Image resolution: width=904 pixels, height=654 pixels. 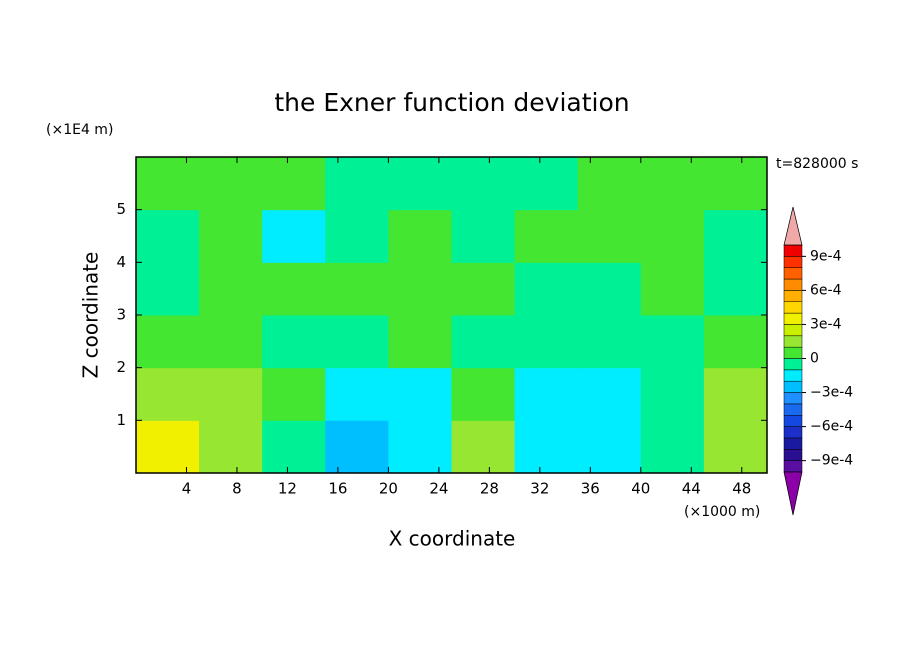 What do you see at coordinates (793, 226) in the screenshot?
I see `colorbar-over` at bounding box center [793, 226].